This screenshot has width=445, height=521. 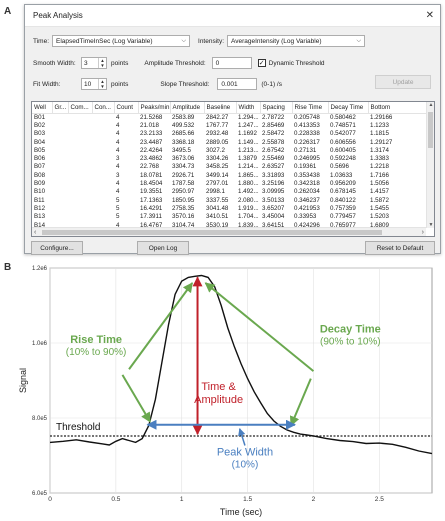 What do you see at coordinates (220, 108) in the screenshot?
I see `column-header: Baseline` at bounding box center [220, 108].